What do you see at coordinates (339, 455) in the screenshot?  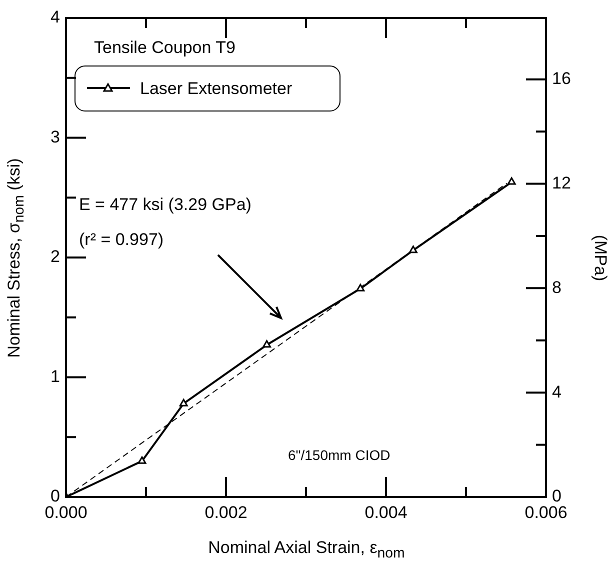 I see `annotation: 6"/150mm CIOD` at bounding box center [339, 455].